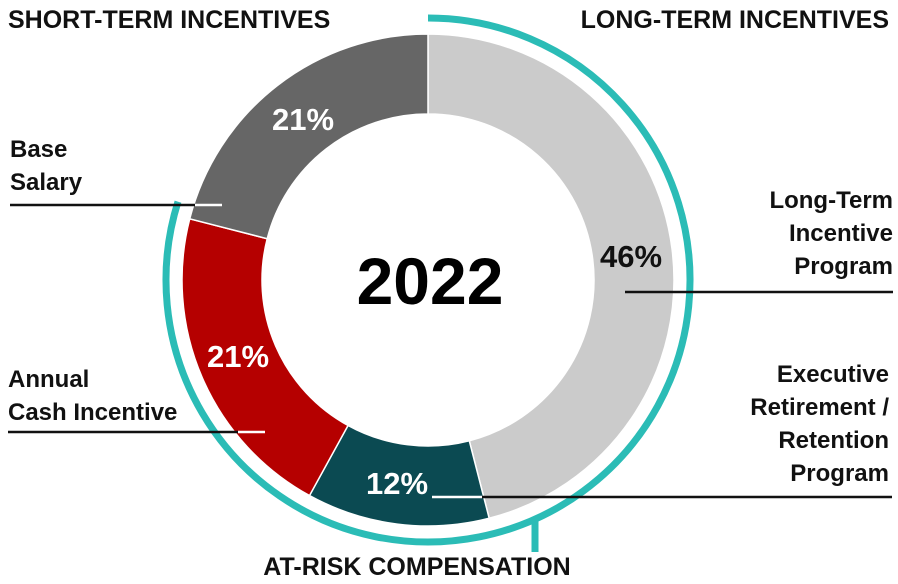  Describe the element at coordinates (92, 396) in the screenshot. I see `label-annual-cash-incentive: Annual Cash Incentive` at that location.